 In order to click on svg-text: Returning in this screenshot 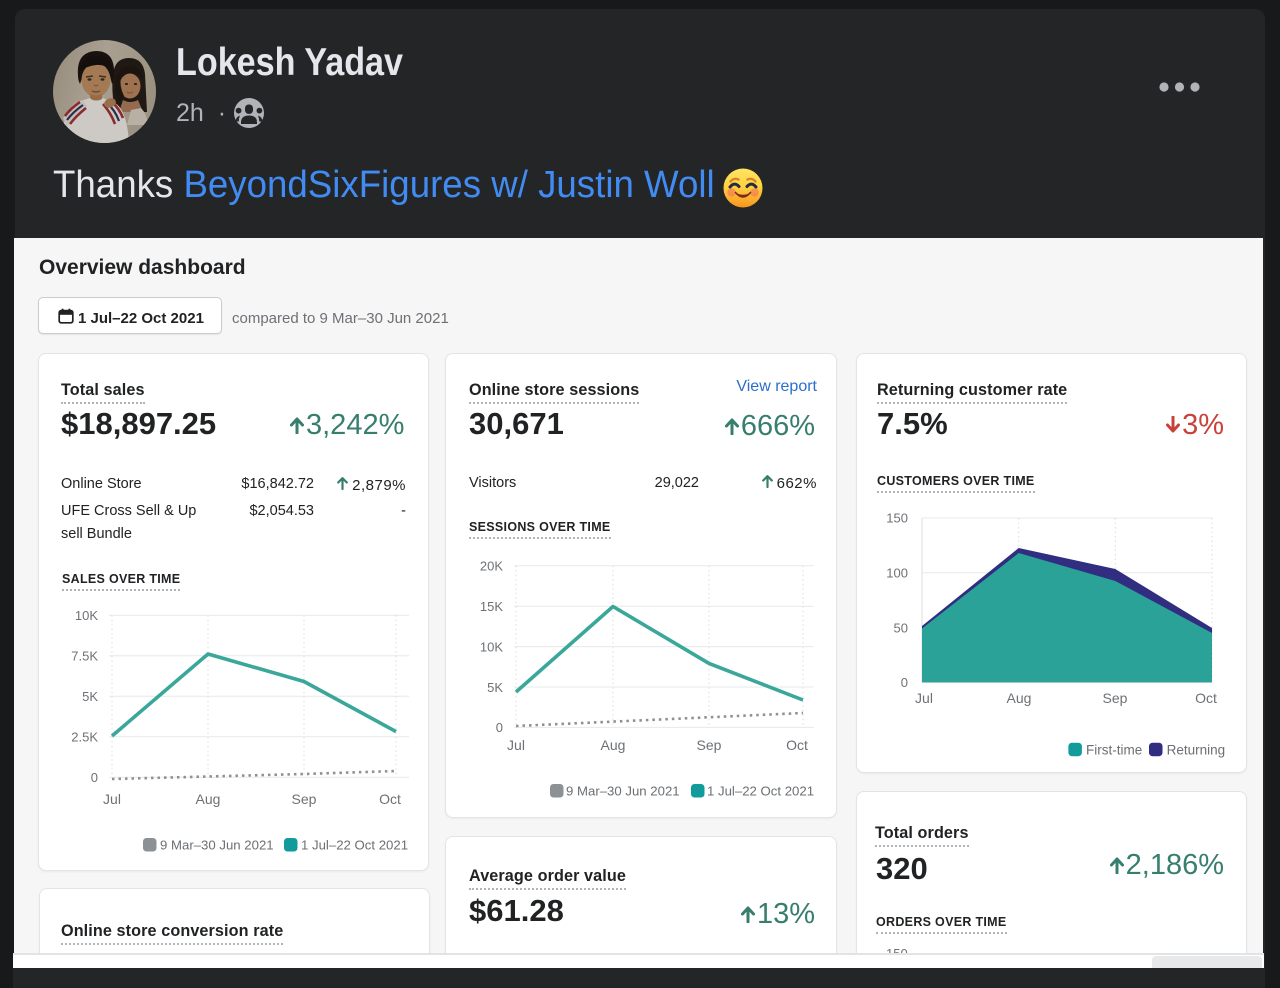, I will do `click(1196, 749)`.